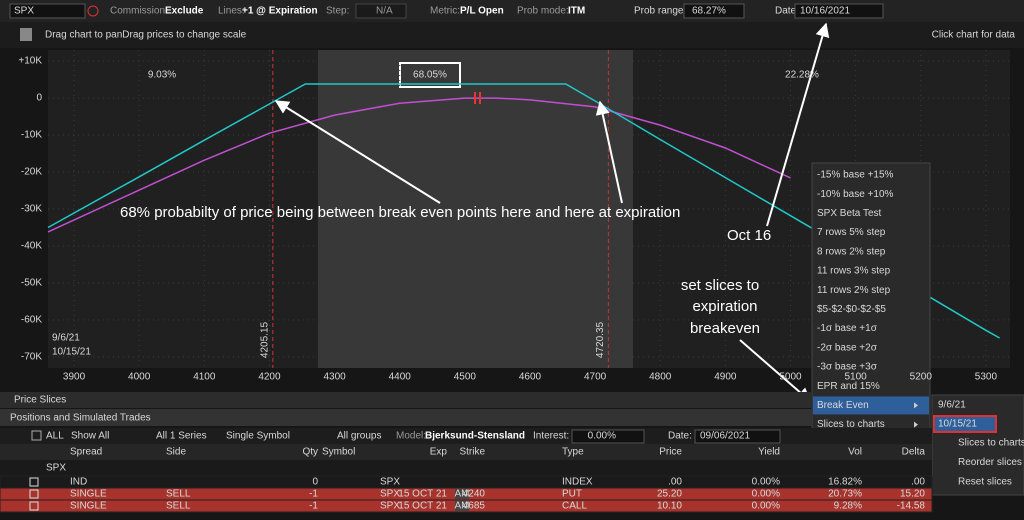 The width and height of the screenshot is (1024, 520). What do you see at coordinates (847, 328) in the screenshot?
I see `menu-item: -1σ base +1σ` at bounding box center [847, 328].